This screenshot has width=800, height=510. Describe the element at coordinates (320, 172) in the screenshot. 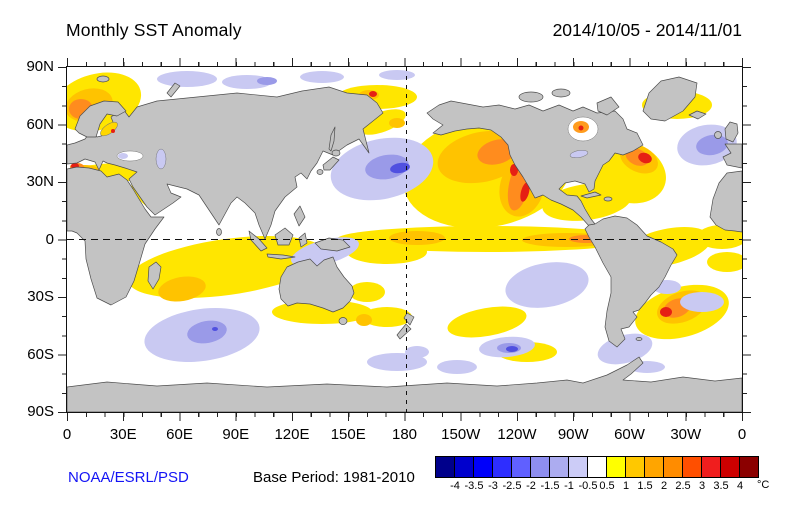

I see `island-kyushu` at that location.